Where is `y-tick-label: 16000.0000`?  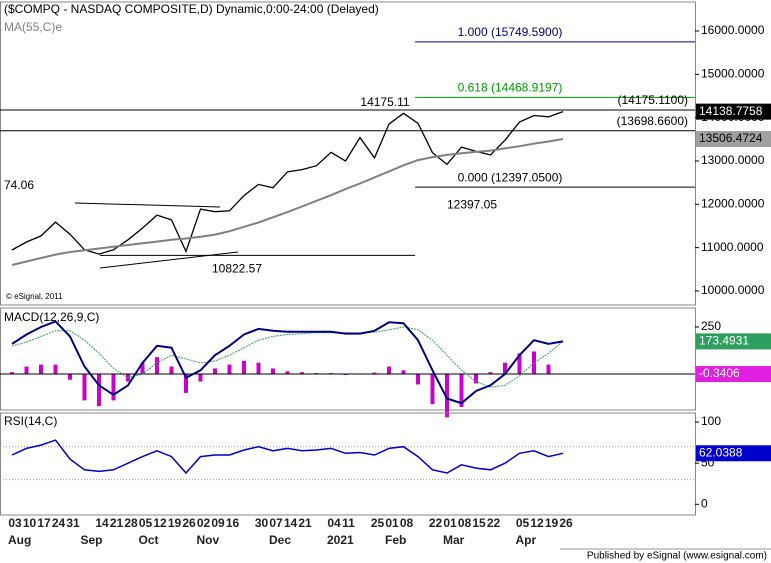 y-tick-label: 16000.0000 is located at coordinates (733, 30).